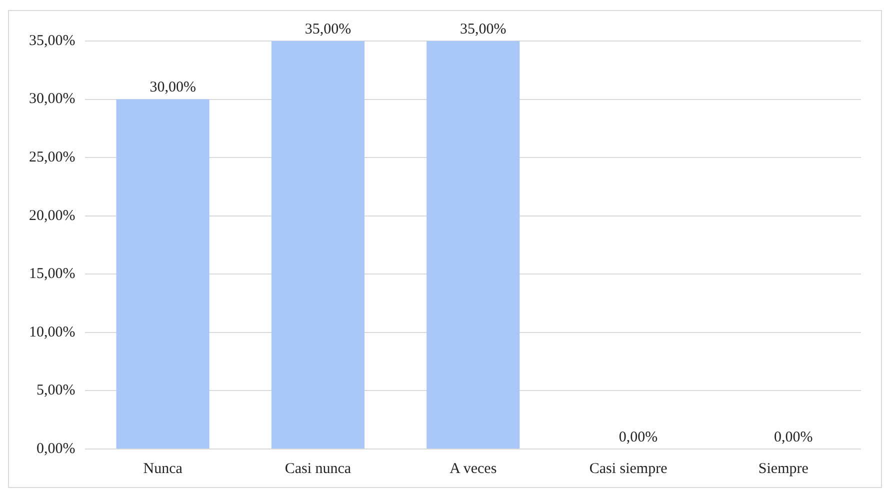 This screenshot has width=888, height=490. I want to click on y-tick-label: 20,00%, so click(52, 216).